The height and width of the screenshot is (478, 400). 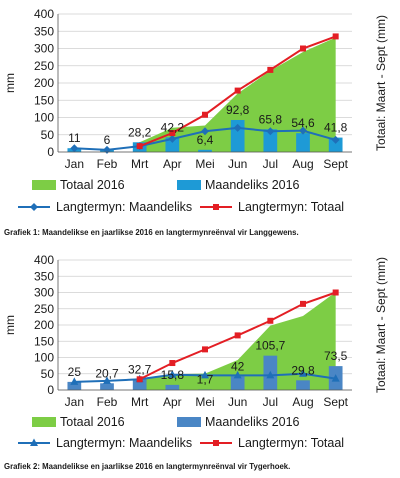 I want to click on data-label: 11, so click(x=74, y=138).